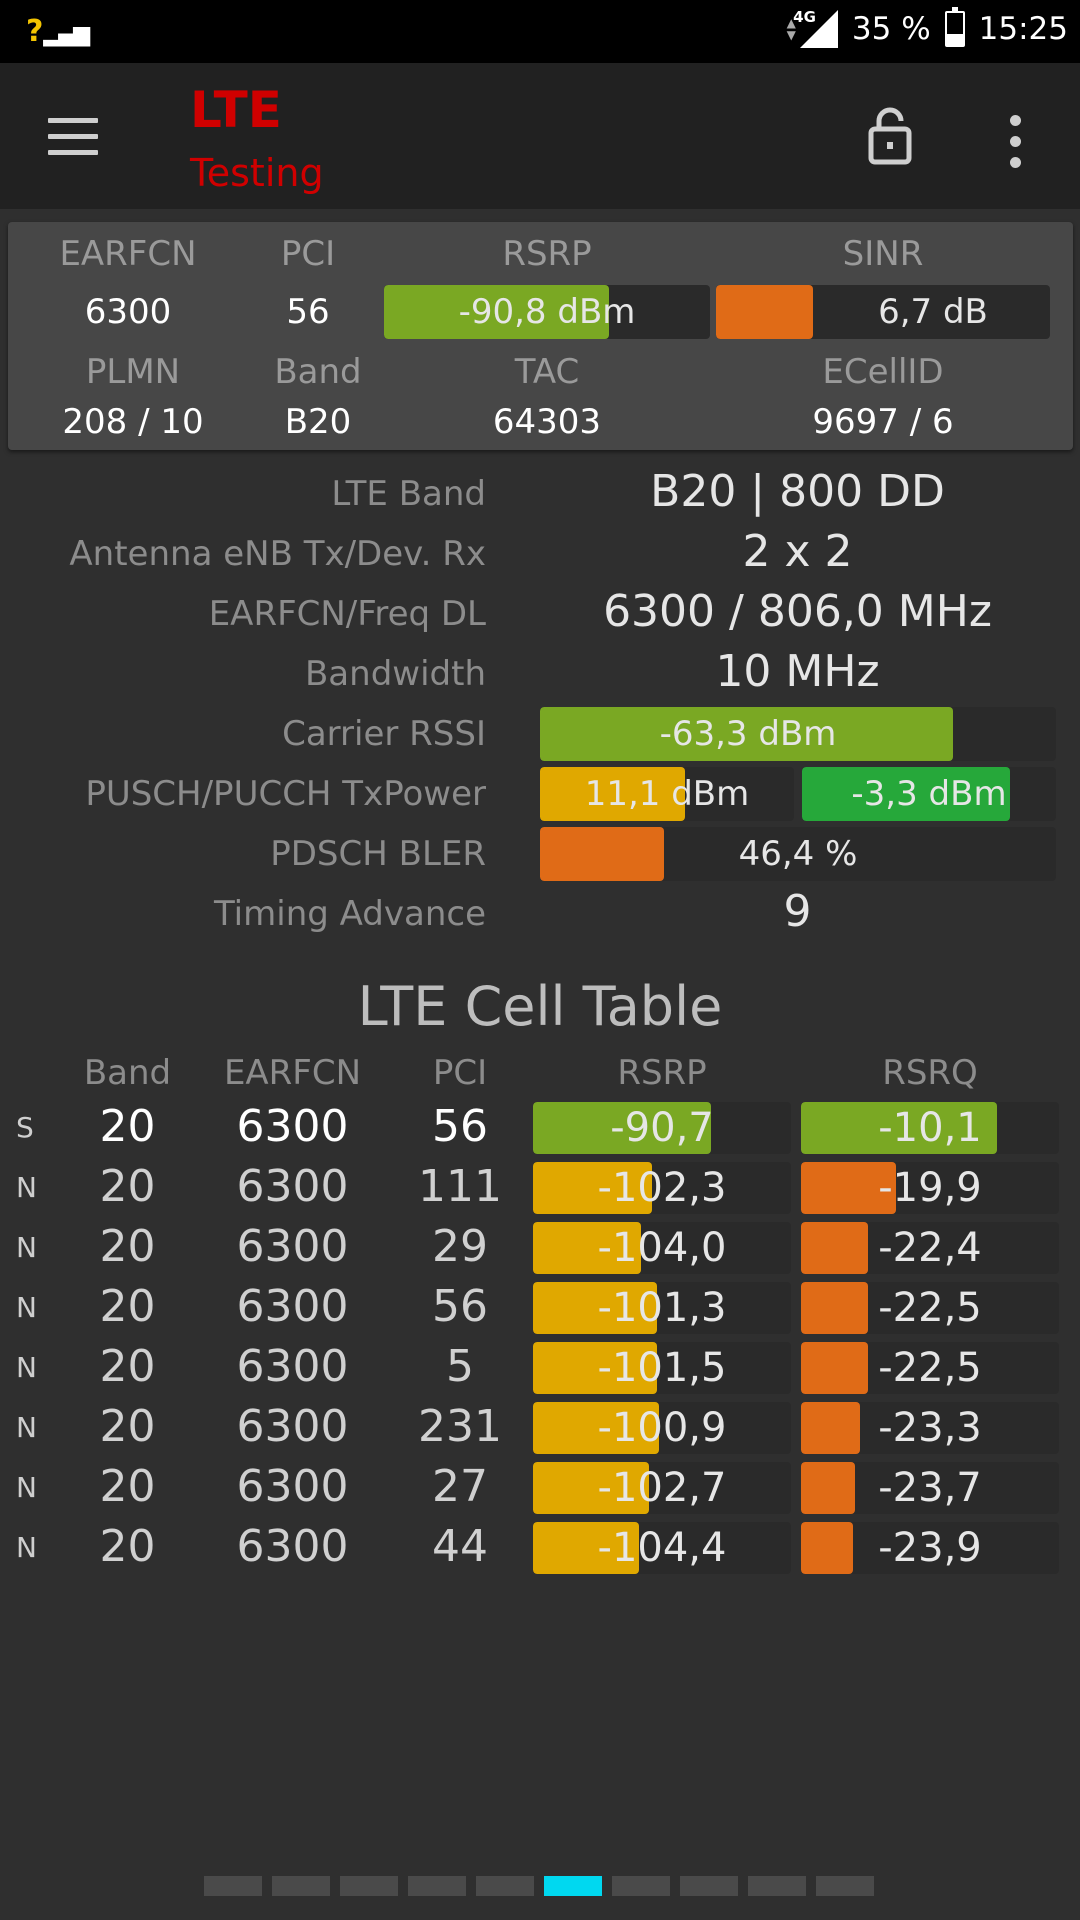  I want to click on row-rsrq-bar: -23,9, so click(930, 1548).